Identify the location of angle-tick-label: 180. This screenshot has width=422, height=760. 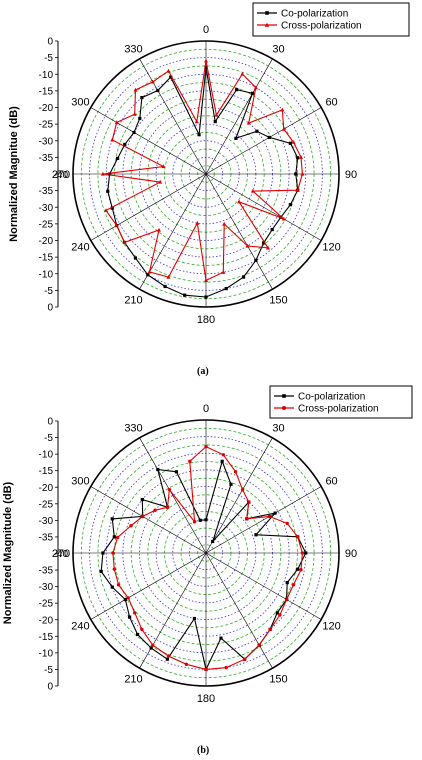
(206, 699).